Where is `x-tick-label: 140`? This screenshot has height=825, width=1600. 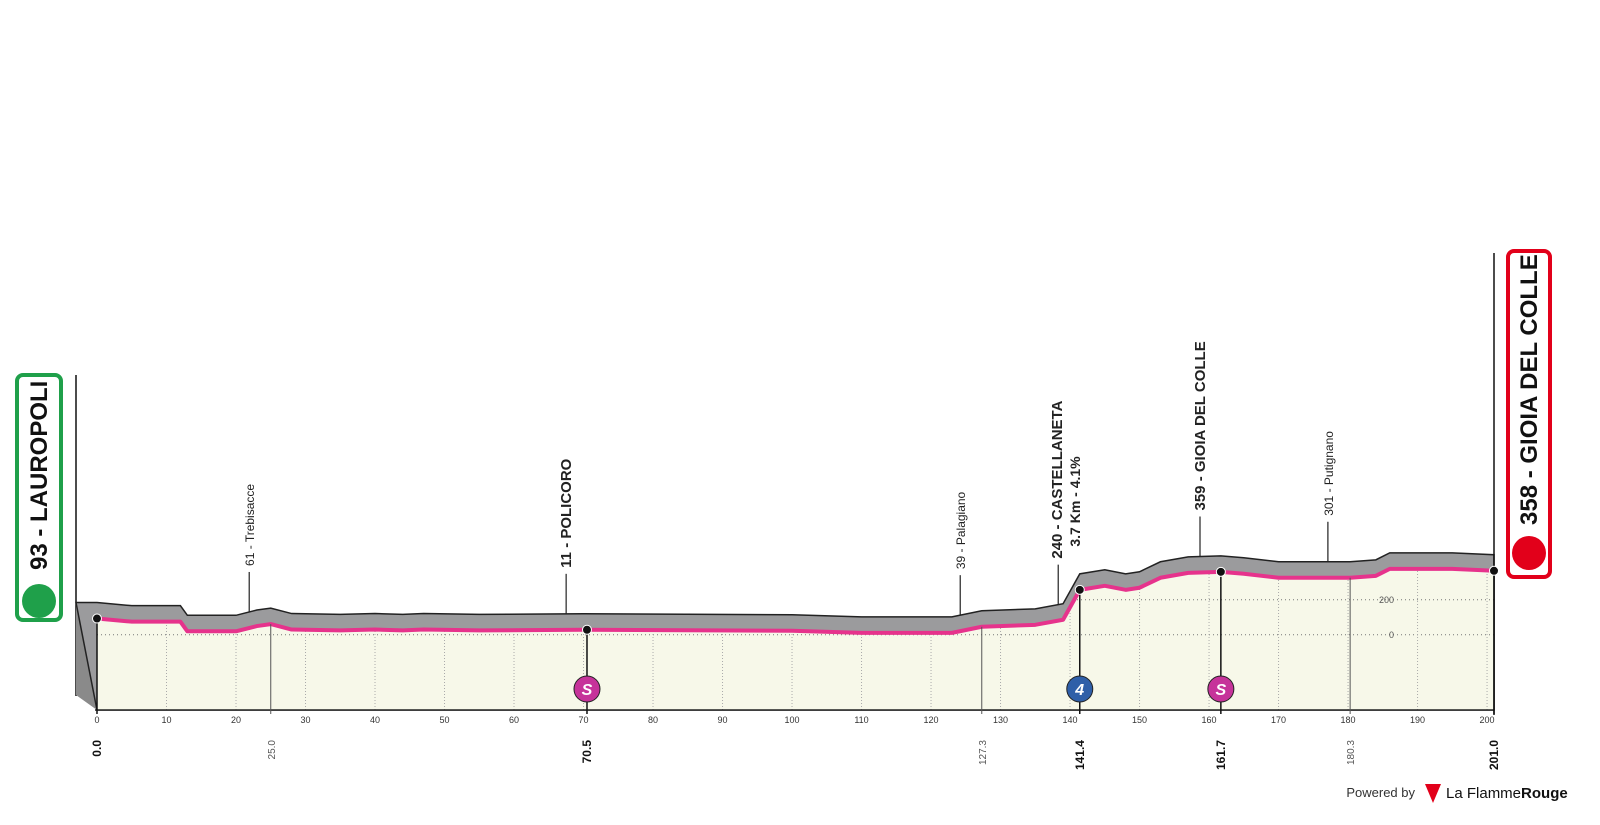 x-tick-label: 140 is located at coordinates (1070, 720).